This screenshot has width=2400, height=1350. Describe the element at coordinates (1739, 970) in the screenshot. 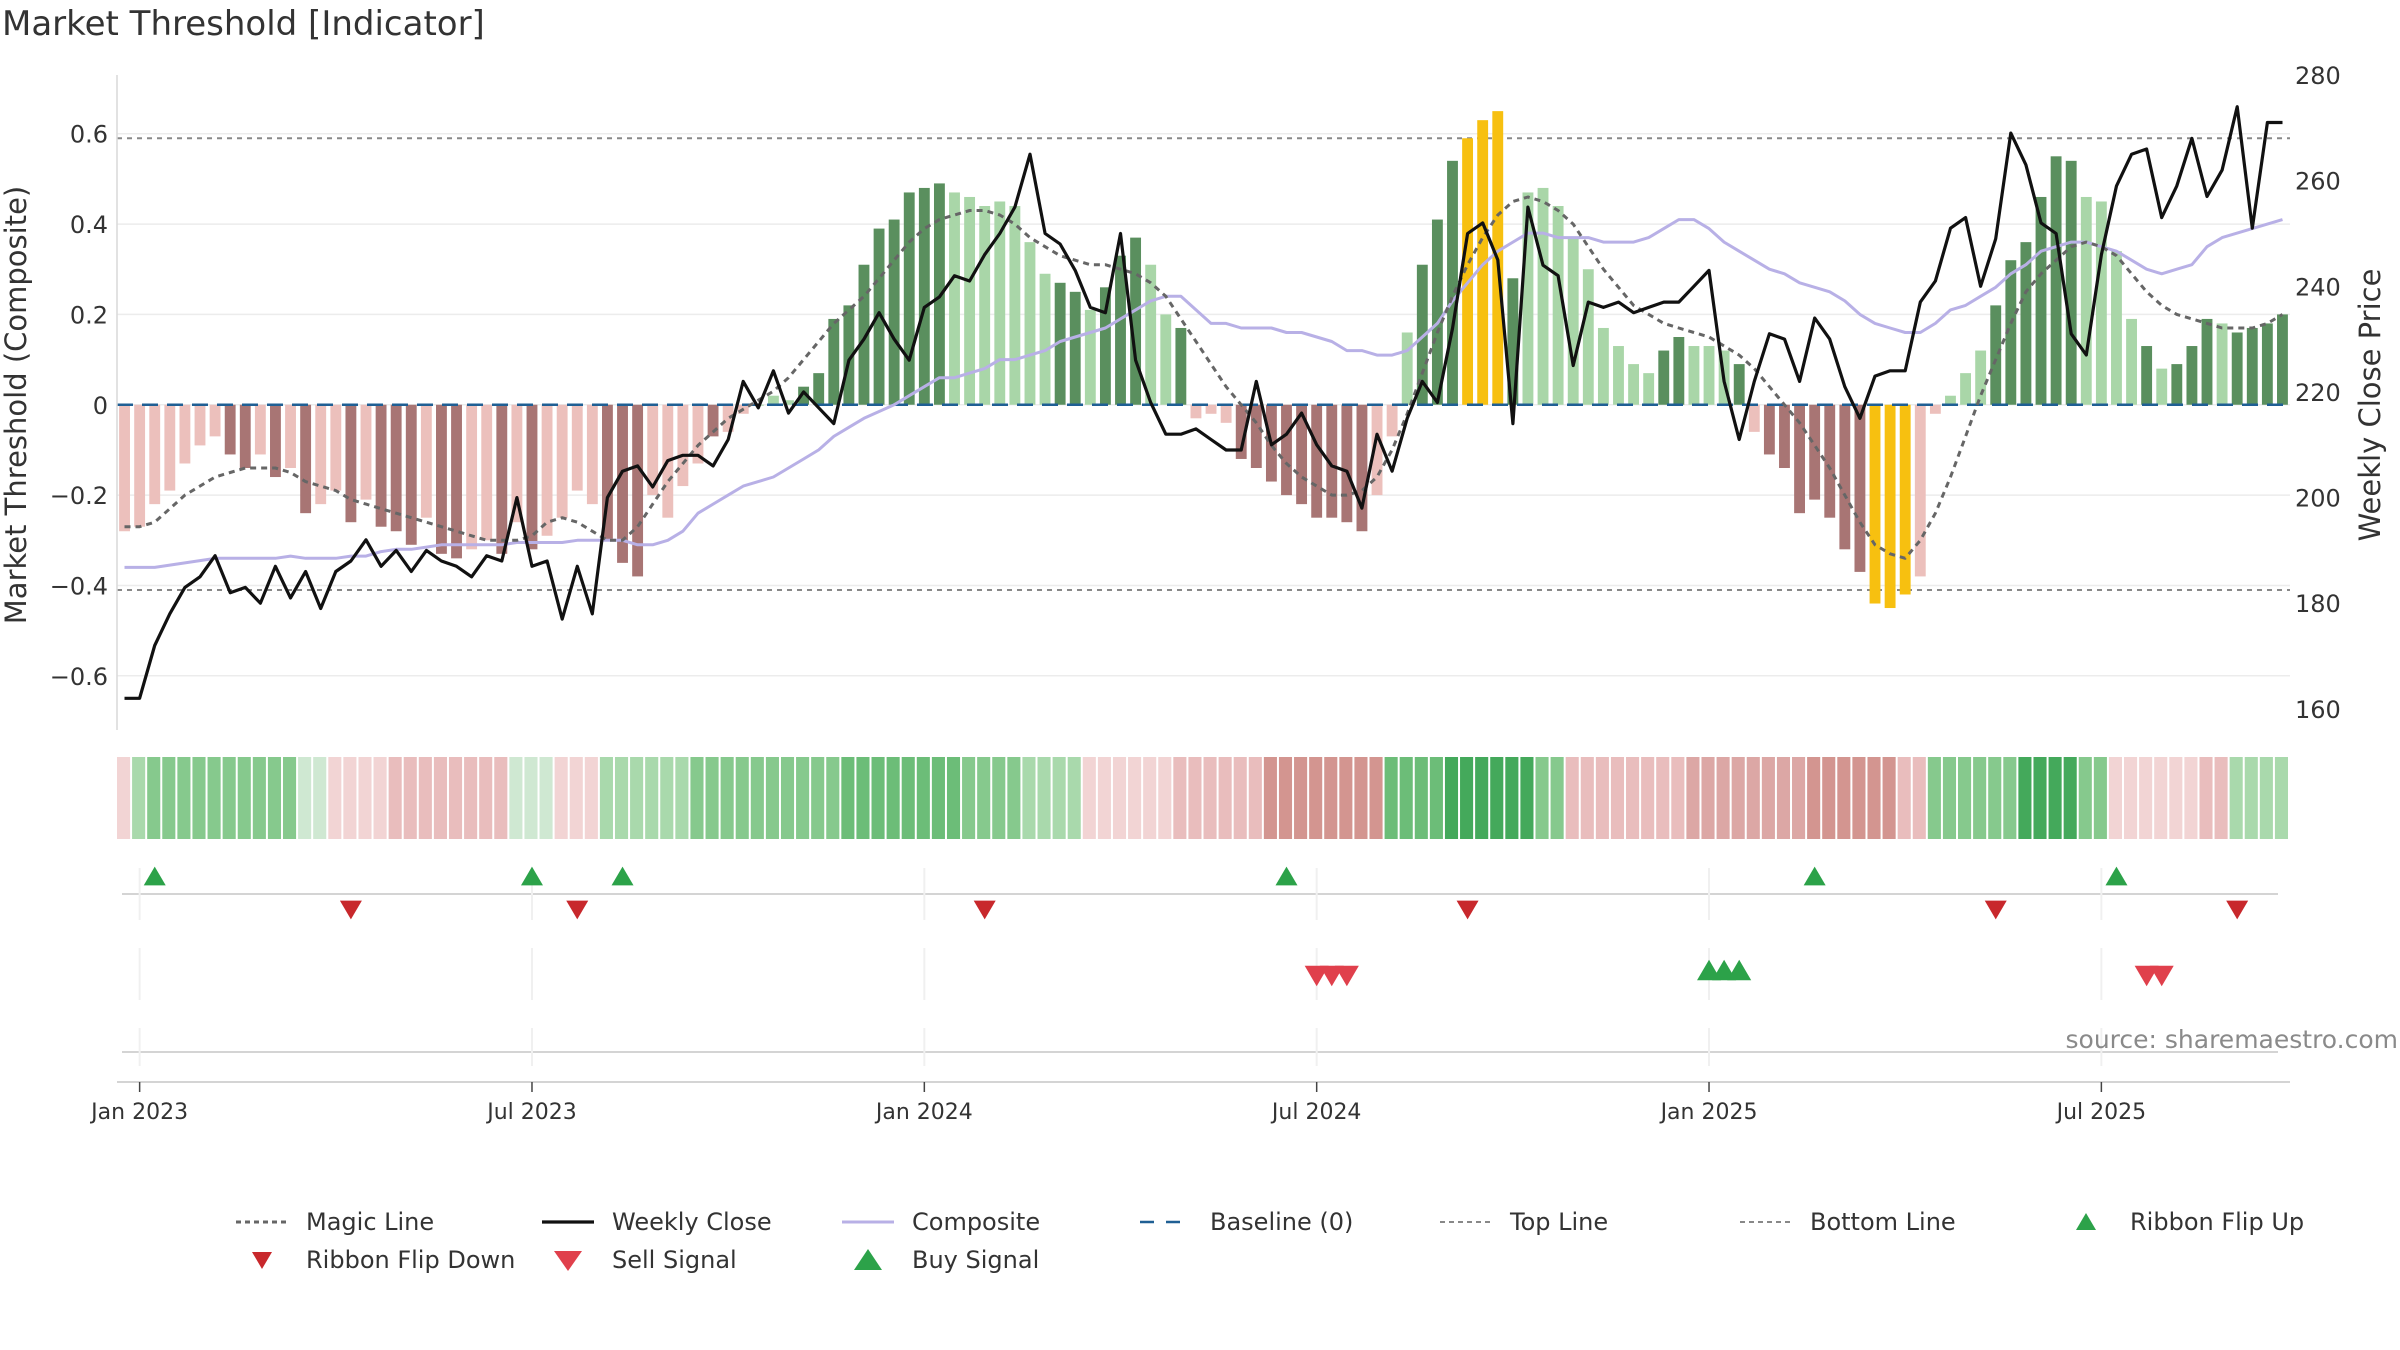

I see `buy-signal-marker` at that location.